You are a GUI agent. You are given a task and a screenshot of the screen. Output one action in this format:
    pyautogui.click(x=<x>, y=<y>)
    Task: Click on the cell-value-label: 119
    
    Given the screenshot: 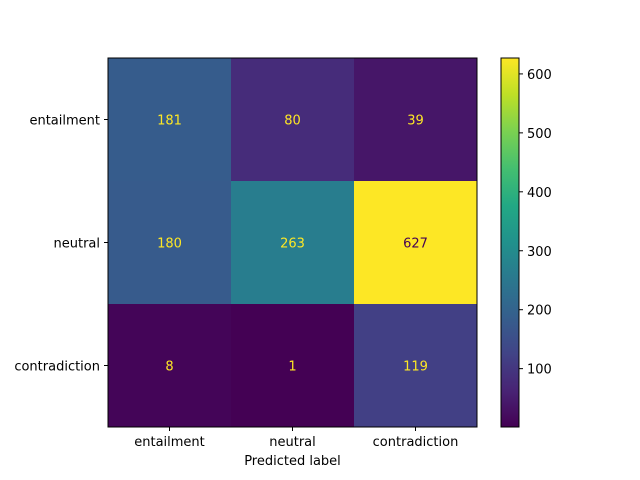 What is the action you would take?
    pyautogui.click(x=415, y=367)
    